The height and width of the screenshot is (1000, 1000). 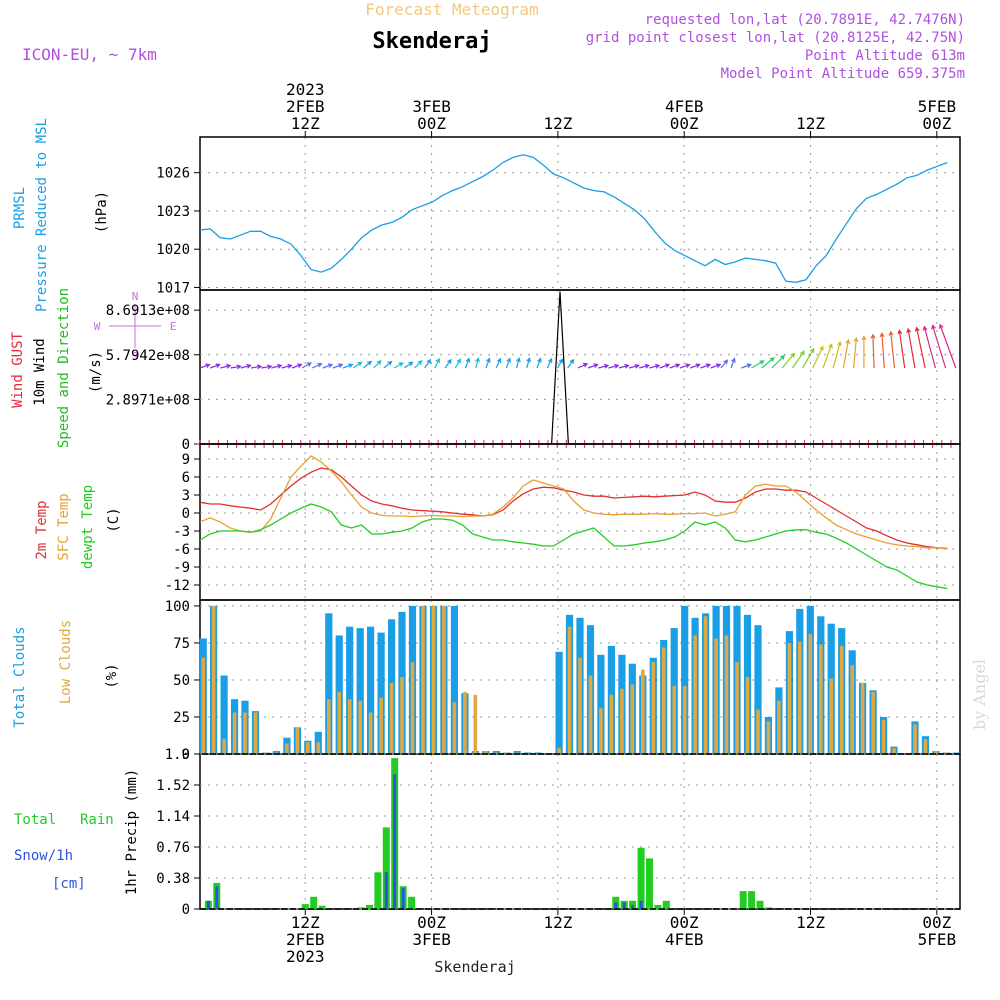 I want to click on y-tick-label: -3, so click(x=181, y=532).